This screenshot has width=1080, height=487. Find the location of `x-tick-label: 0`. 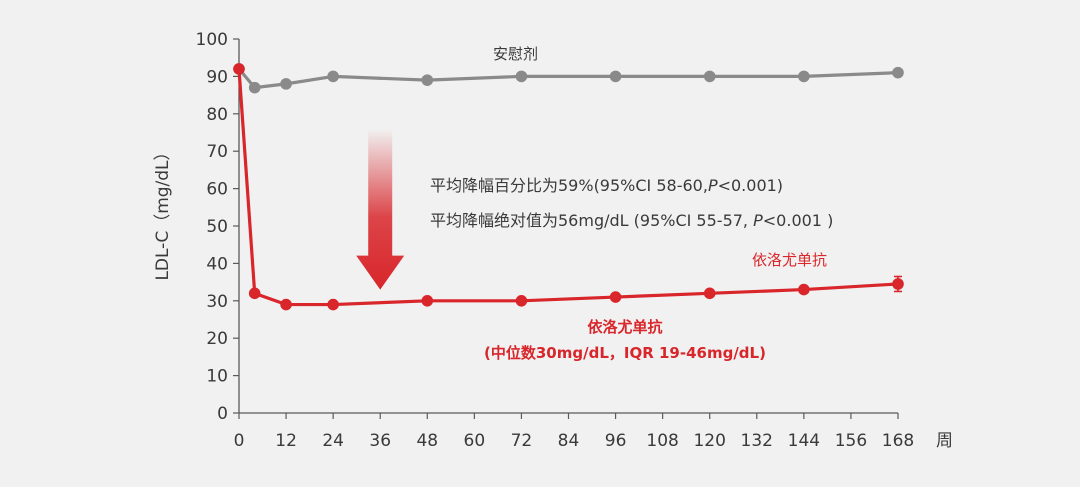

x-tick-label: 0 is located at coordinates (239, 441).